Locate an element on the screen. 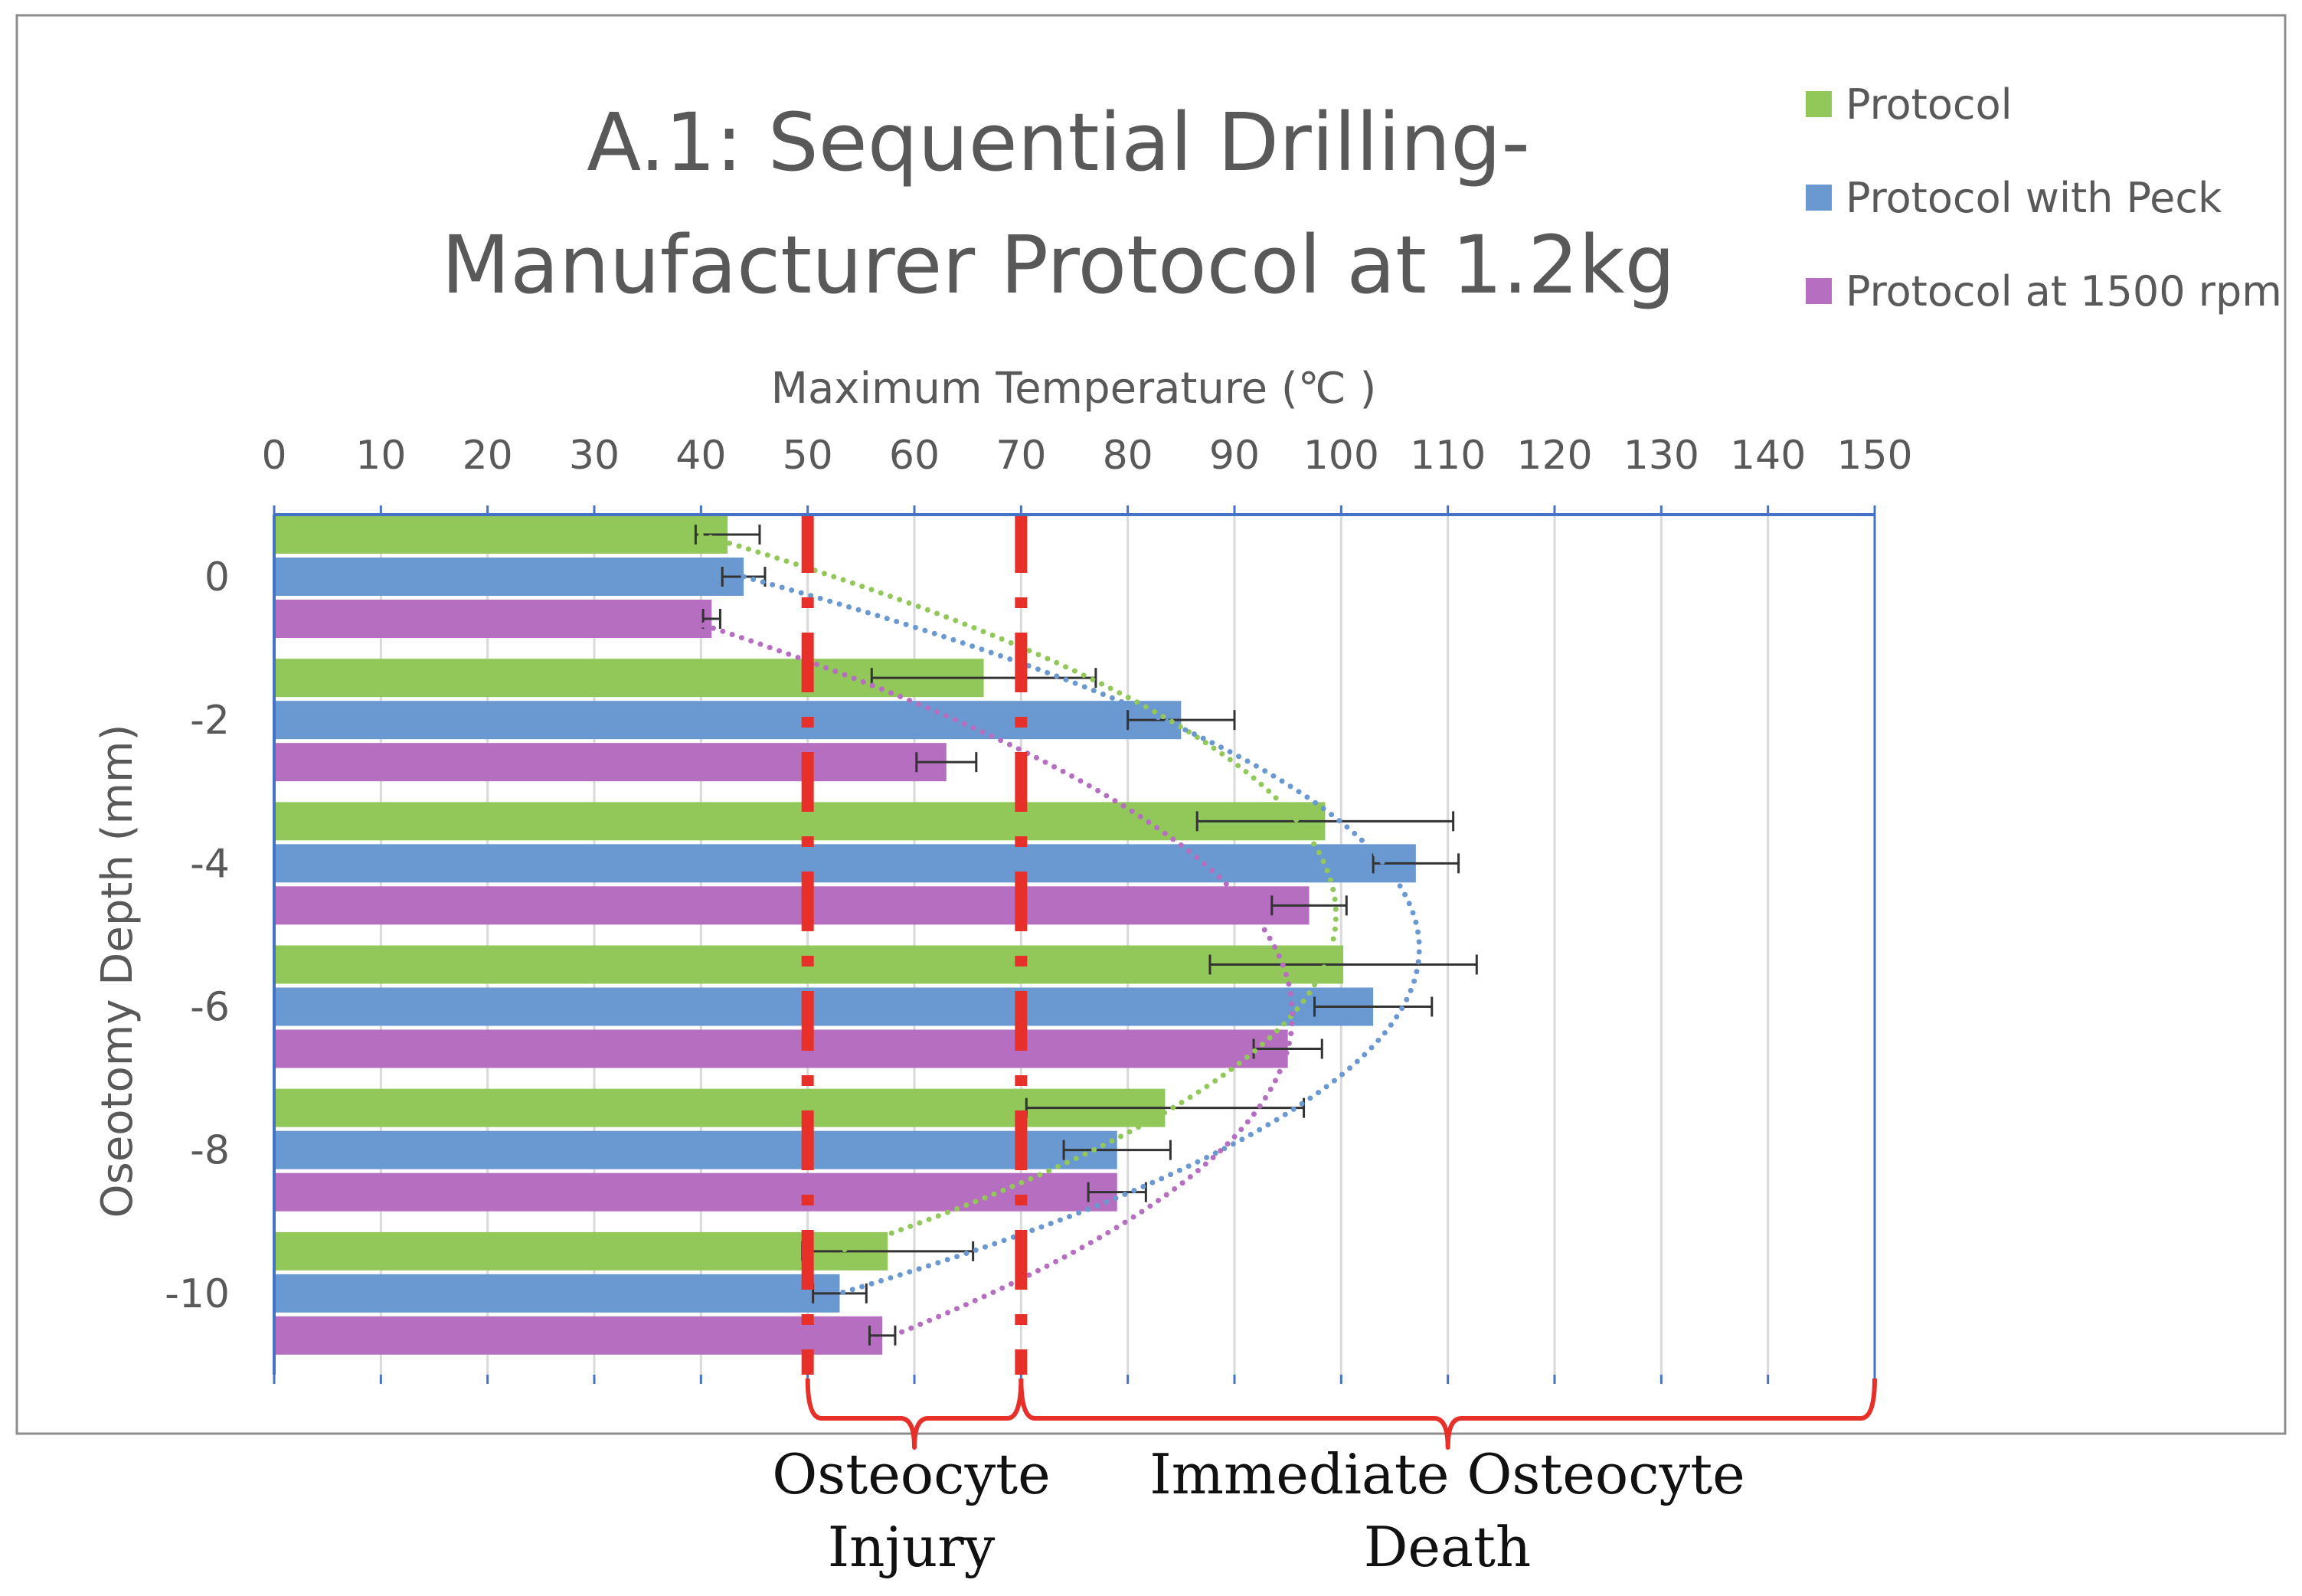  y-axis-ticks: 0 -2 -4 -6 -8 -10 is located at coordinates (198, 936).